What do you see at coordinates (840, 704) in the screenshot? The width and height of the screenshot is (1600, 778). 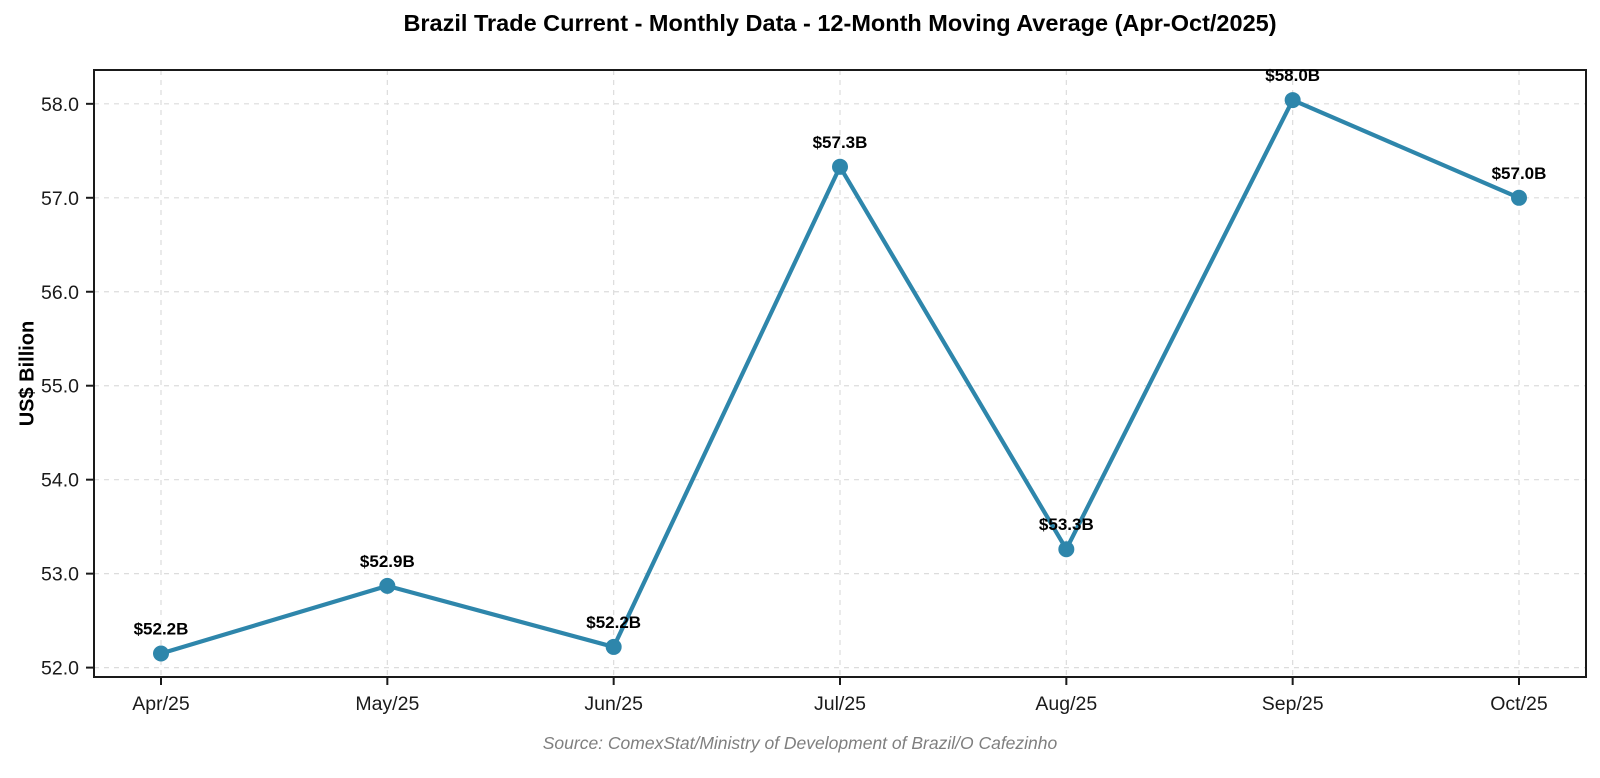 I see `x-tick-label: Jul/25` at bounding box center [840, 704].